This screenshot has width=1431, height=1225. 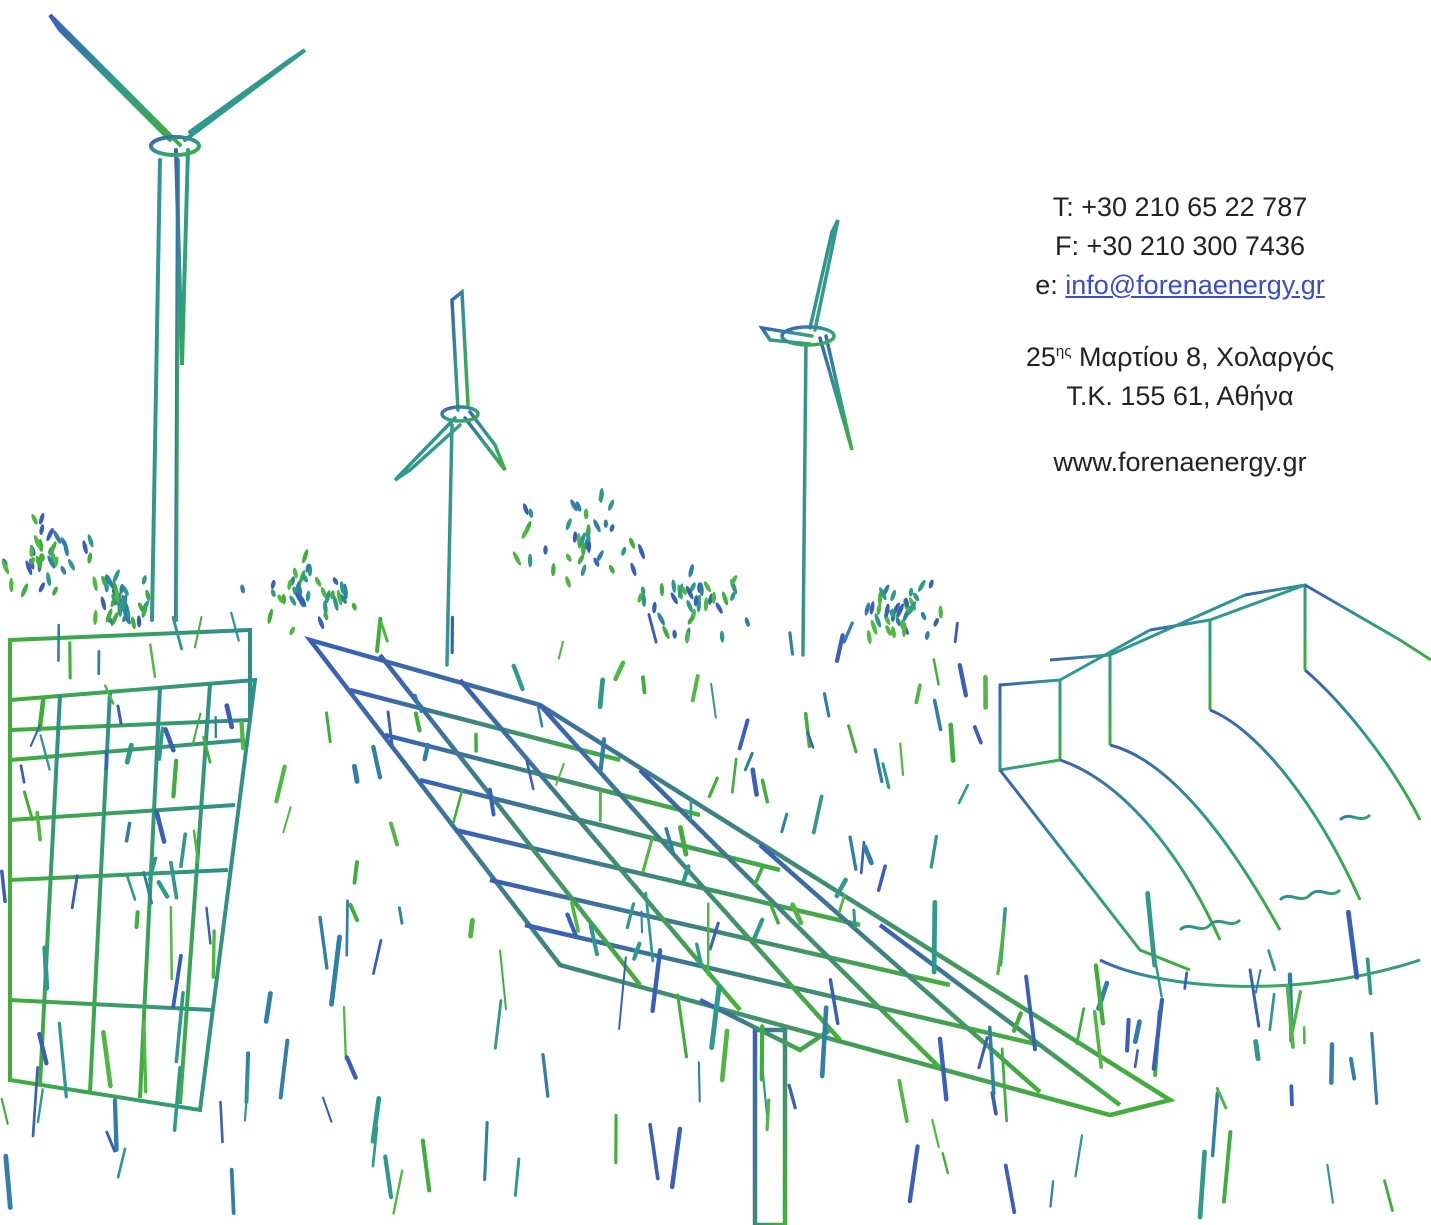 I want to click on email-link: info@forenaenergy.gr, so click(x=1195, y=285).